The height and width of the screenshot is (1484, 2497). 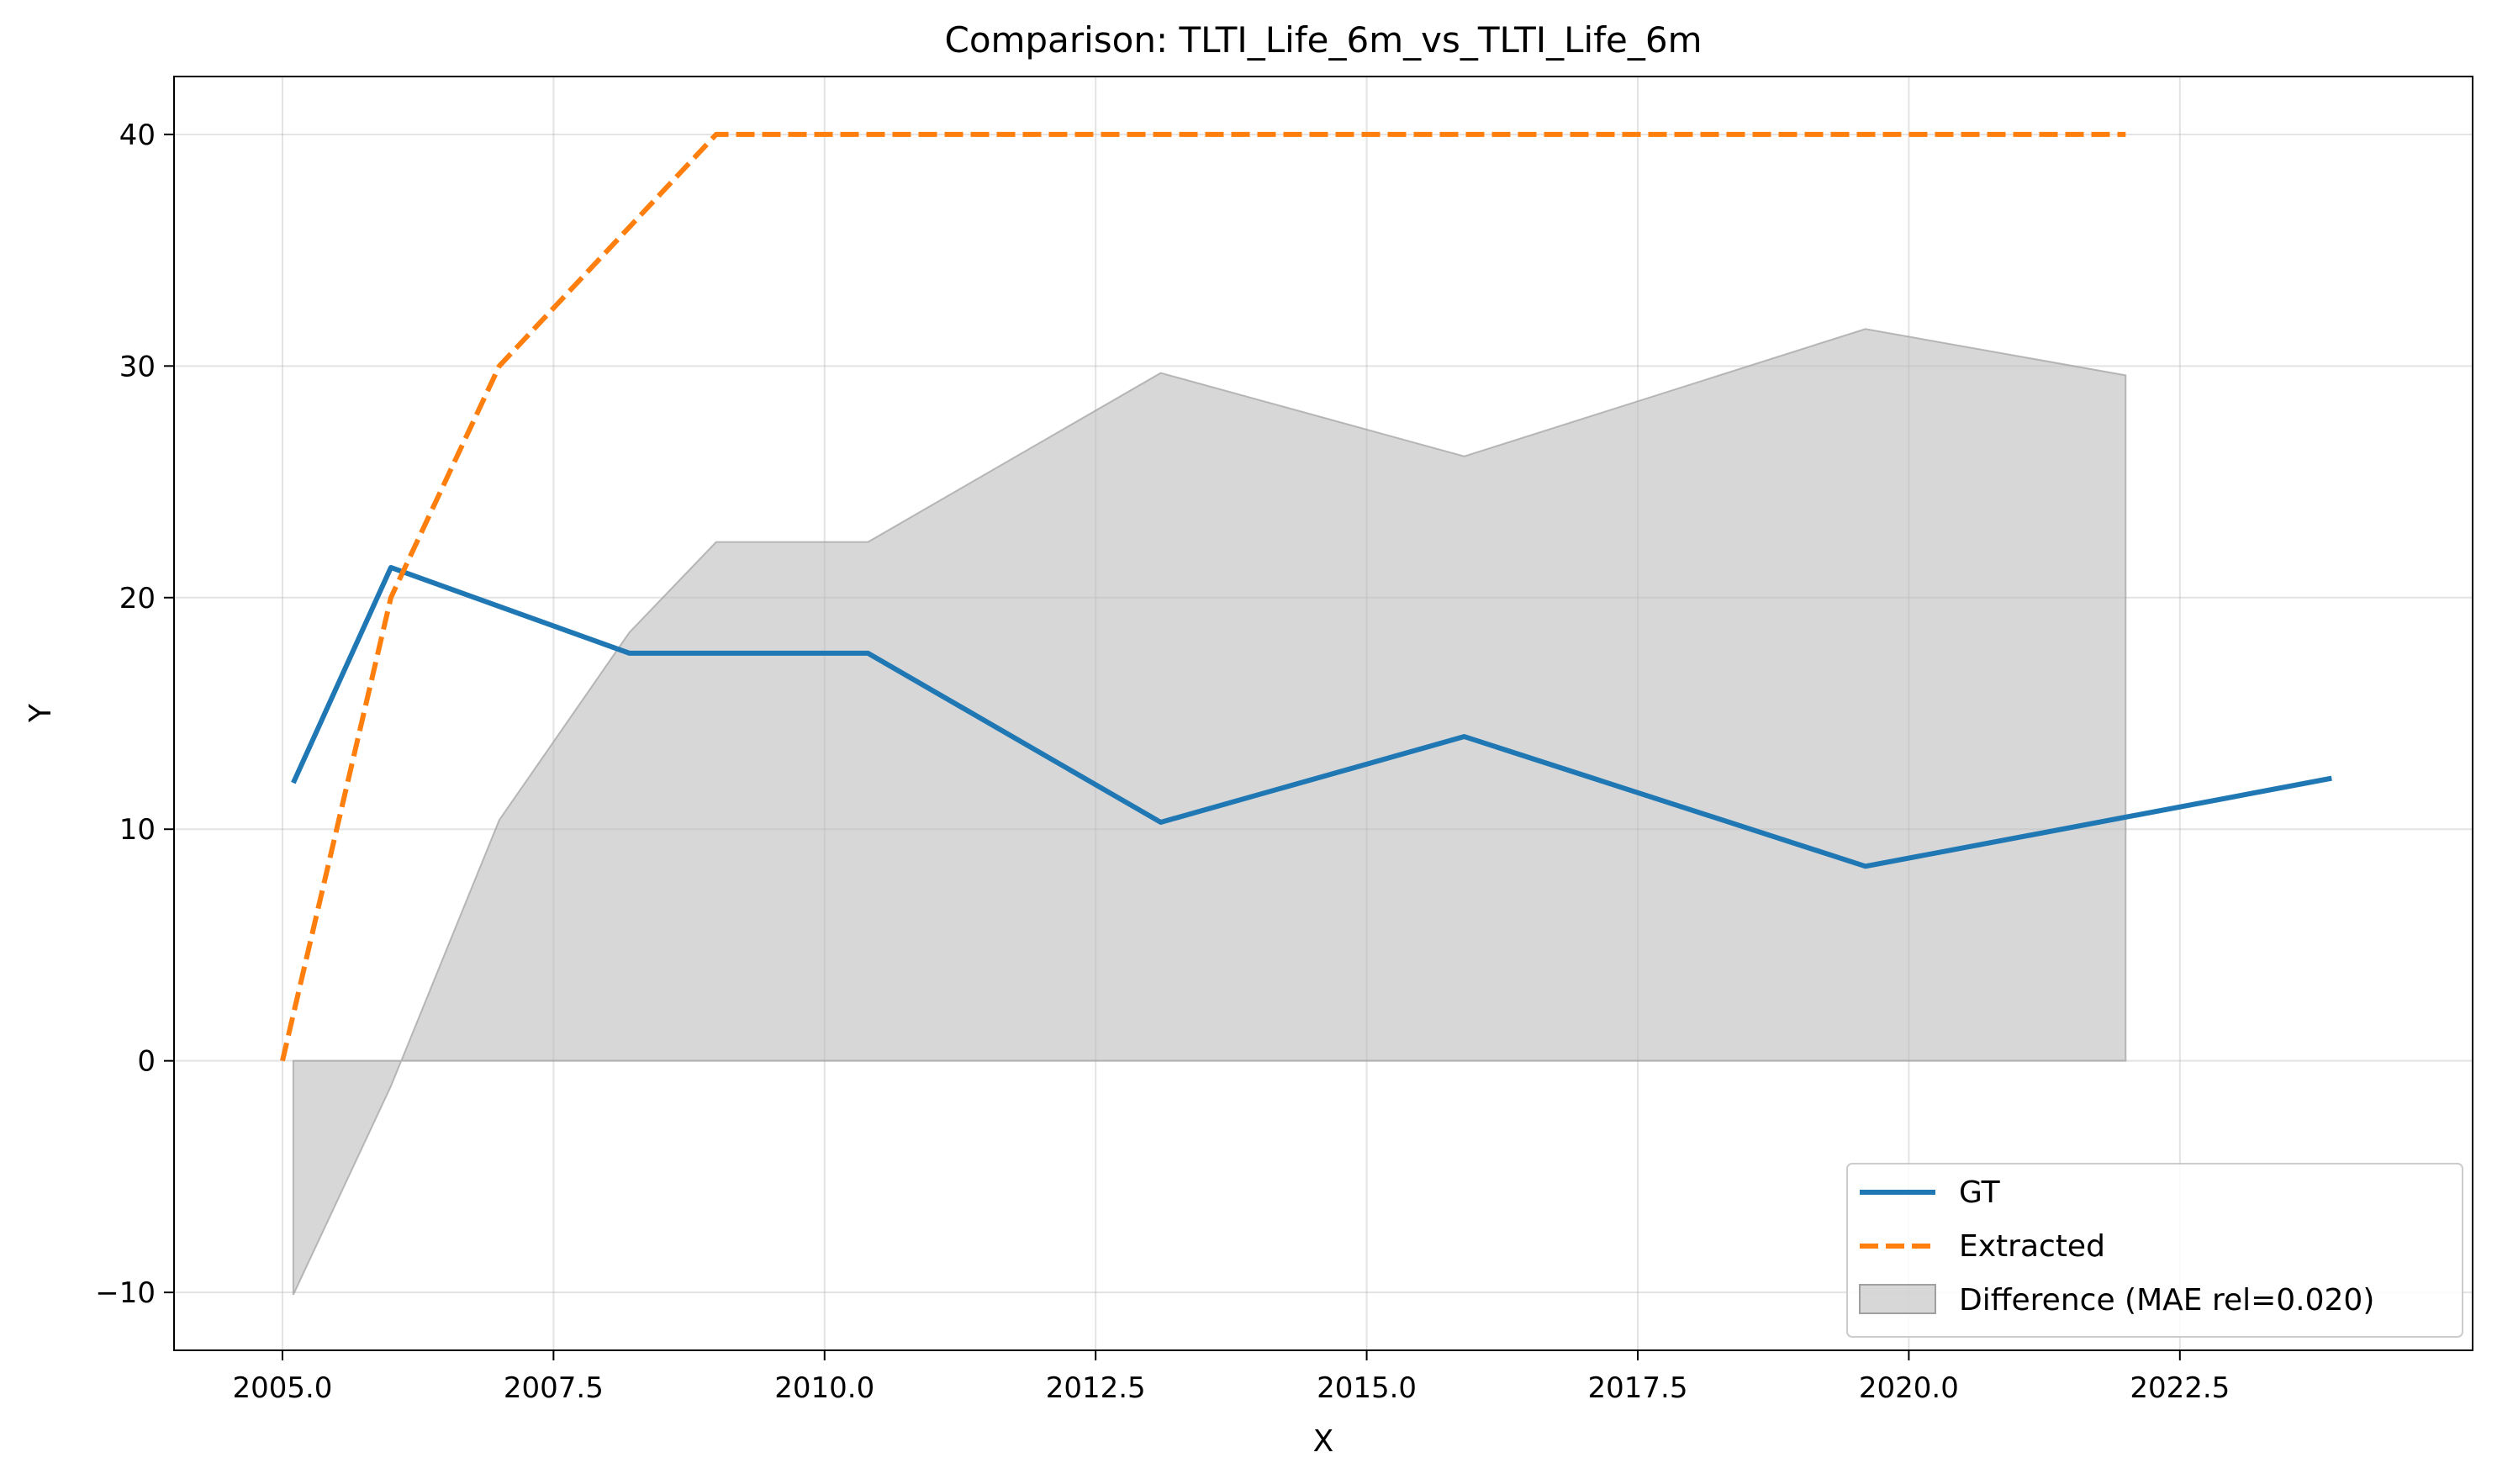 I want to click on y-tick-label: −10, so click(x=125, y=1293).